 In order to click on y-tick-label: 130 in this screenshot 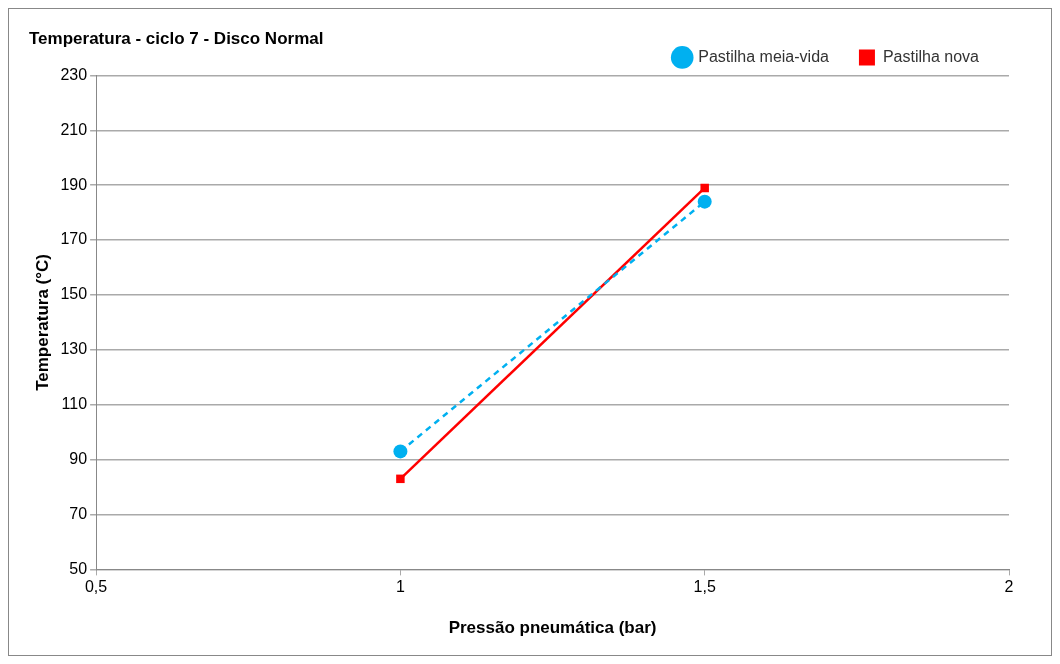, I will do `click(74, 349)`.